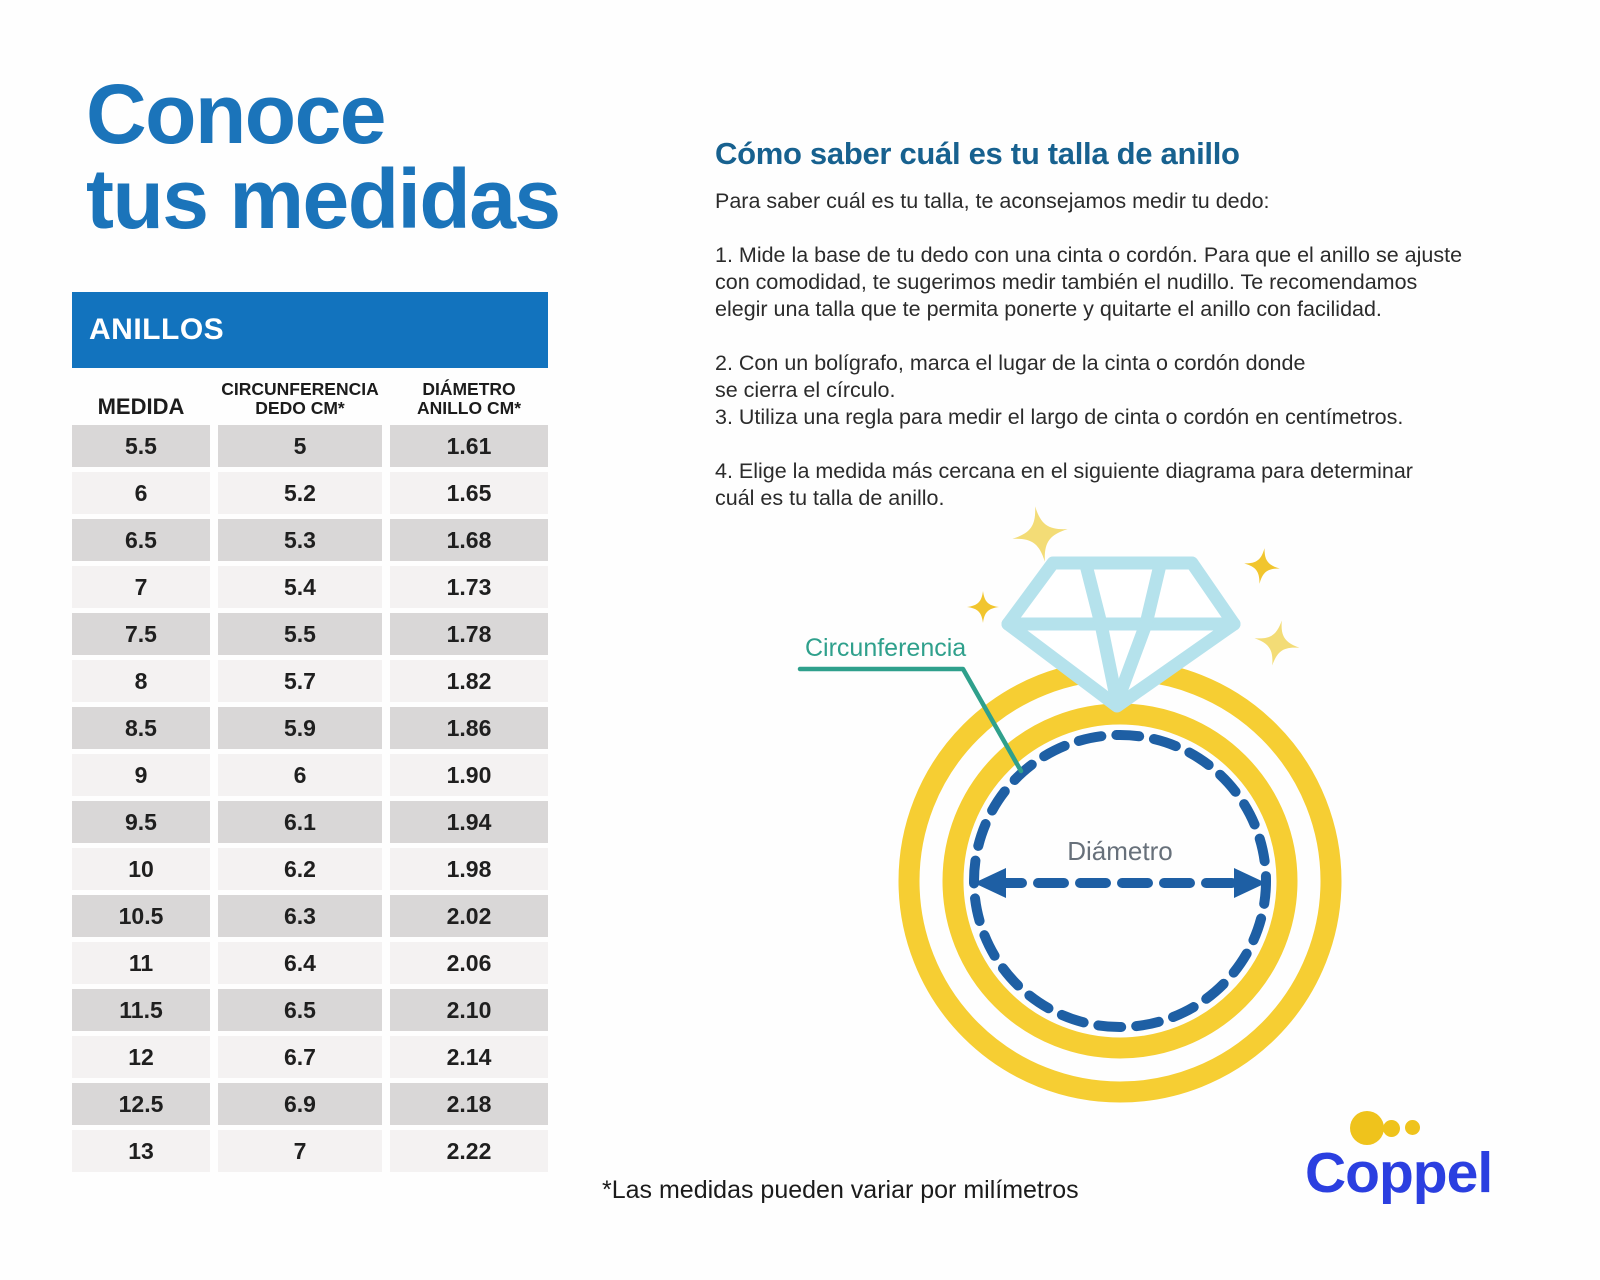 The image size is (1600, 1280). I want to click on cell-medida: 12.5, so click(141, 1104).